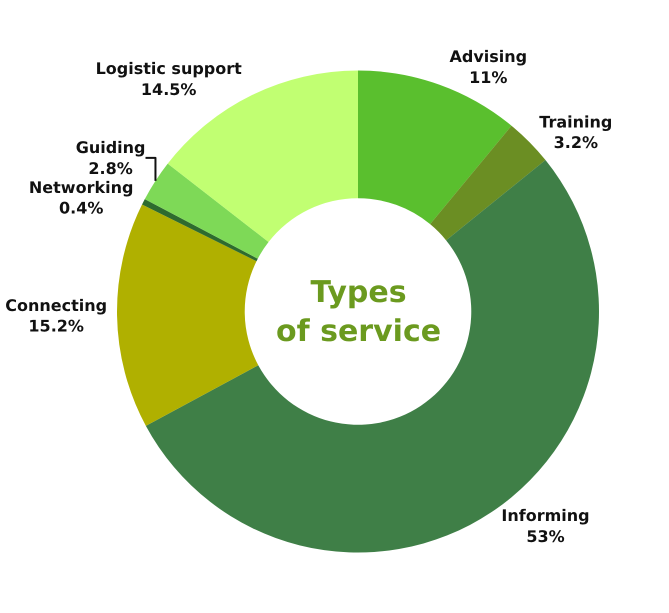 This screenshot has height=613, width=669. Describe the element at coordinates (545, 536) in the screenshot. I see `data-label: 53%` at that location.